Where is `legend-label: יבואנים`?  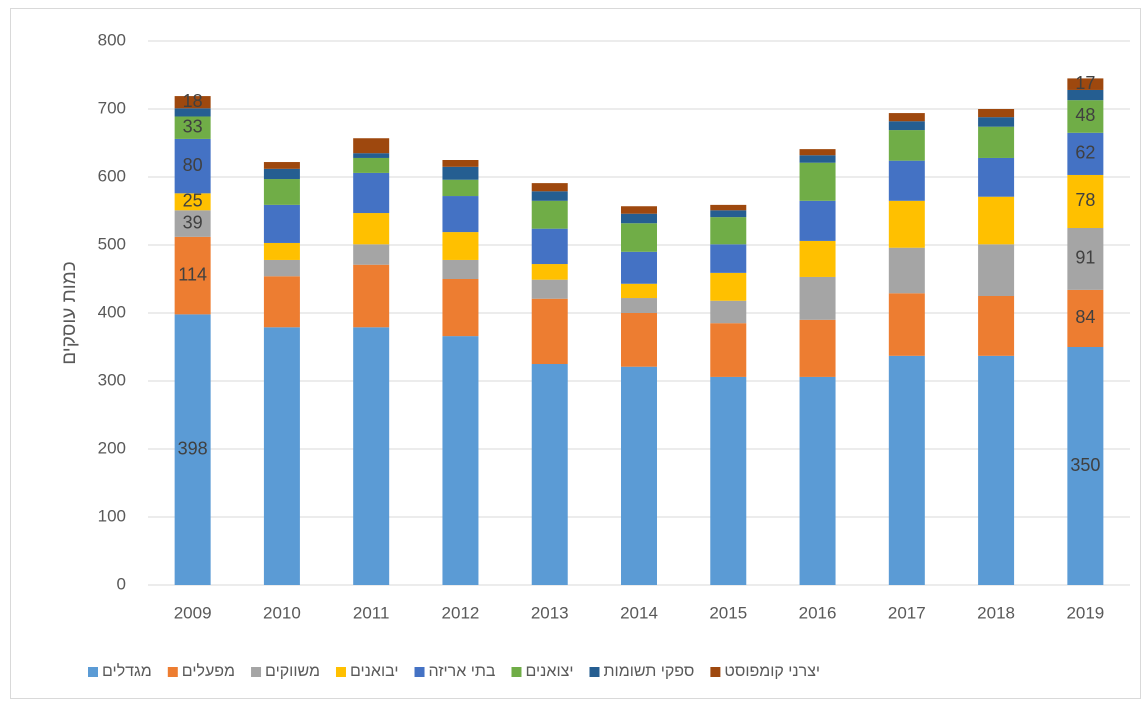
legend-label: יבואנים is located at coordinates (374, 671).